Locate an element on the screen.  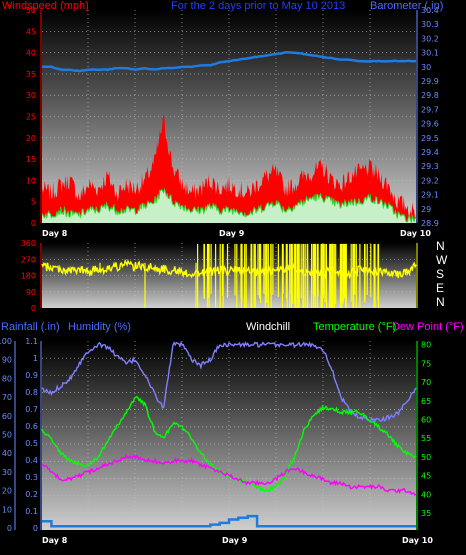
y-tick-barometer: 29.8 is located at coordinates (430, 95).